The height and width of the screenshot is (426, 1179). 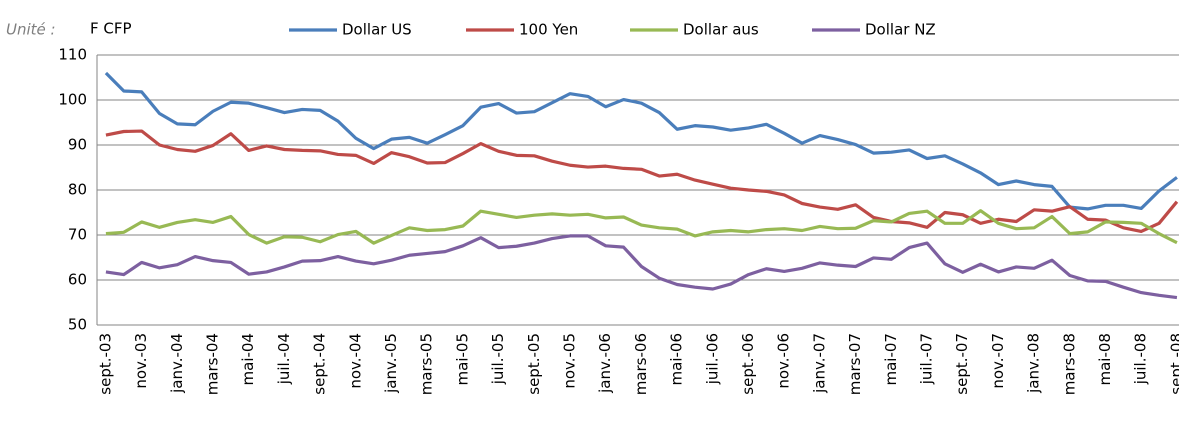 I want to click on x-tick-label: sept.-05, so click(x=534, y=364).